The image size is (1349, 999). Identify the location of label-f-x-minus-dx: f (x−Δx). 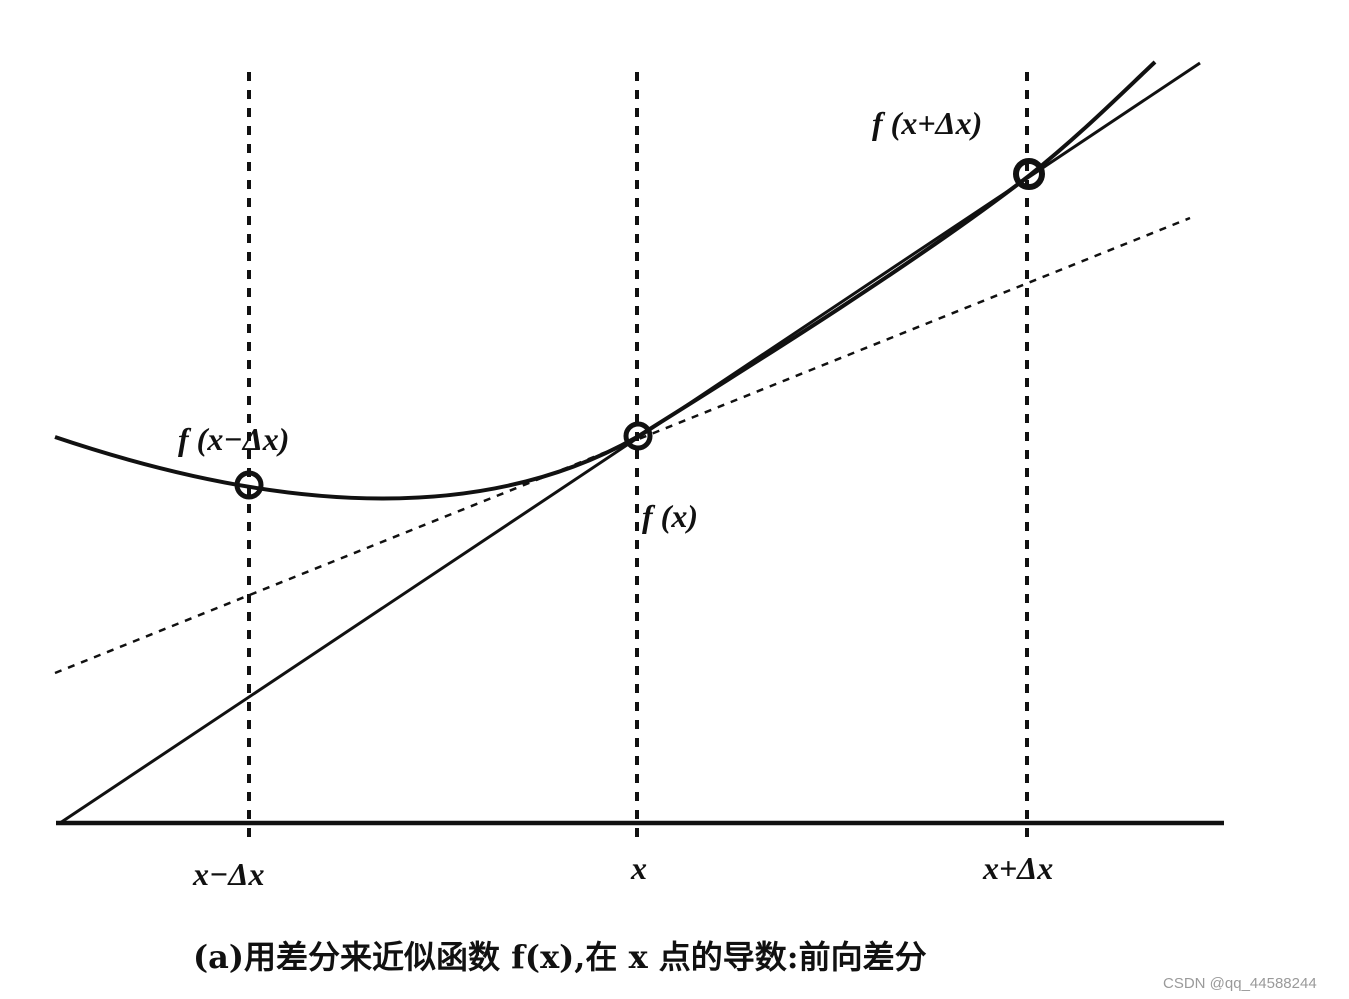
(233, 439).